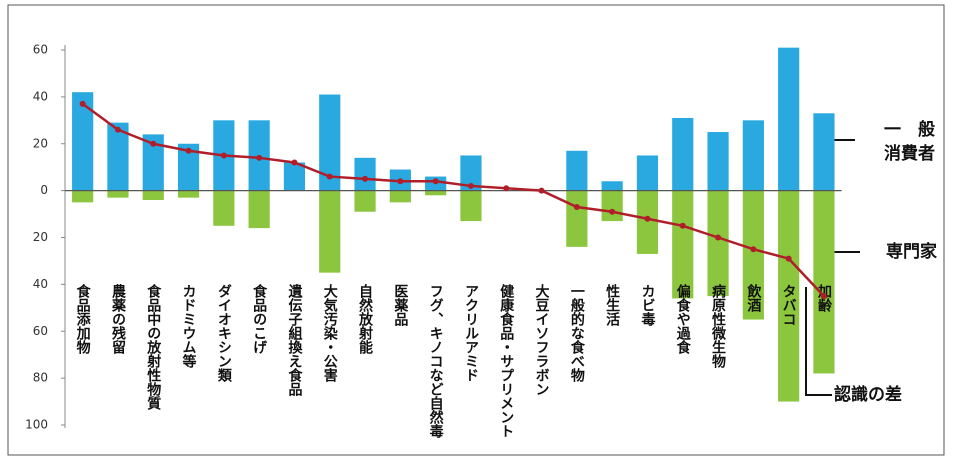 This screenshot has width=960, height=460. What do you see at coordinates (471, 333) in the screenshot?
I see `x-tick-label: アクリルアミド` at bounding box center [471, 333].